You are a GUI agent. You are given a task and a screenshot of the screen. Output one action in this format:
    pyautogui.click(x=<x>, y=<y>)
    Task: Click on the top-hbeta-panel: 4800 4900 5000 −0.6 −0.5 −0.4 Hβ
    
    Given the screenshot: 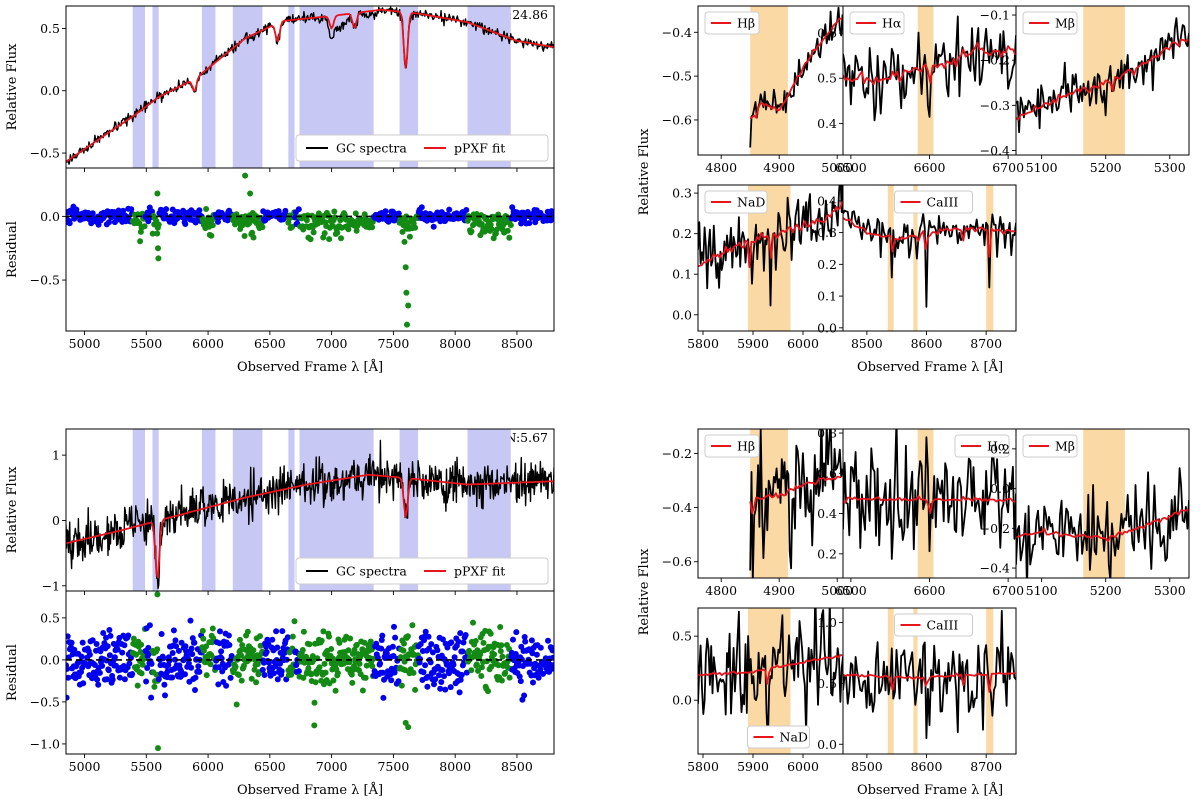 What is the action you would take?
    pyautogui.click(x=757, y=90)
    